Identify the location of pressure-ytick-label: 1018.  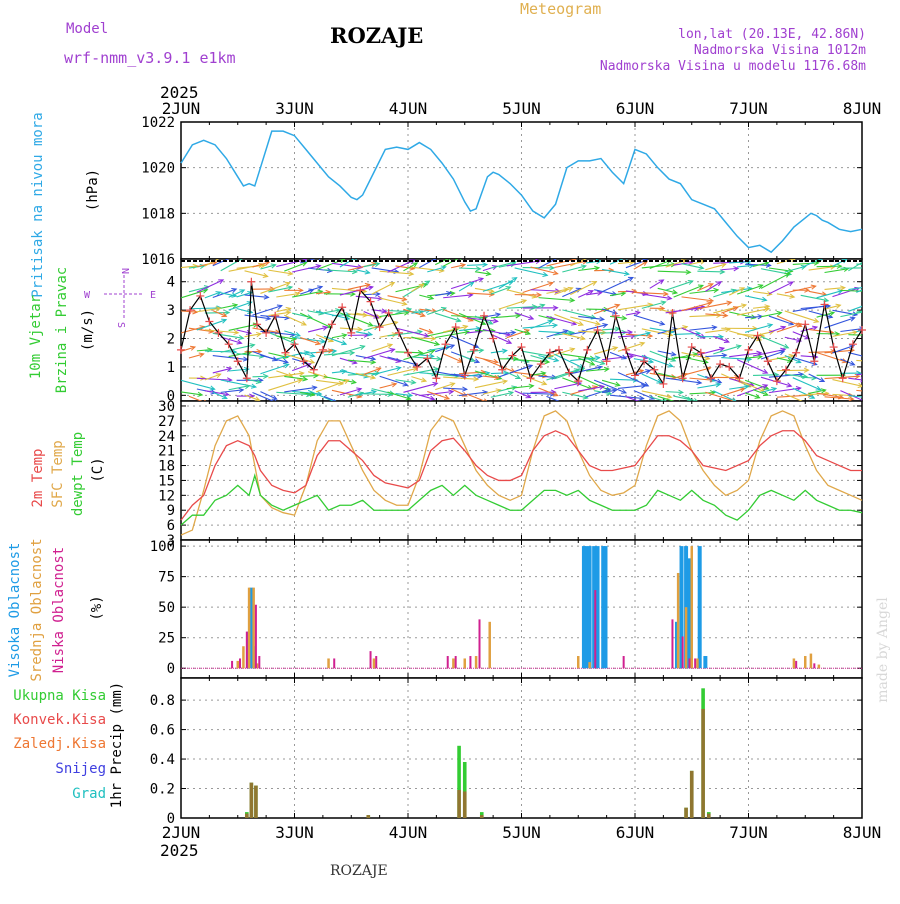
(158, 214).